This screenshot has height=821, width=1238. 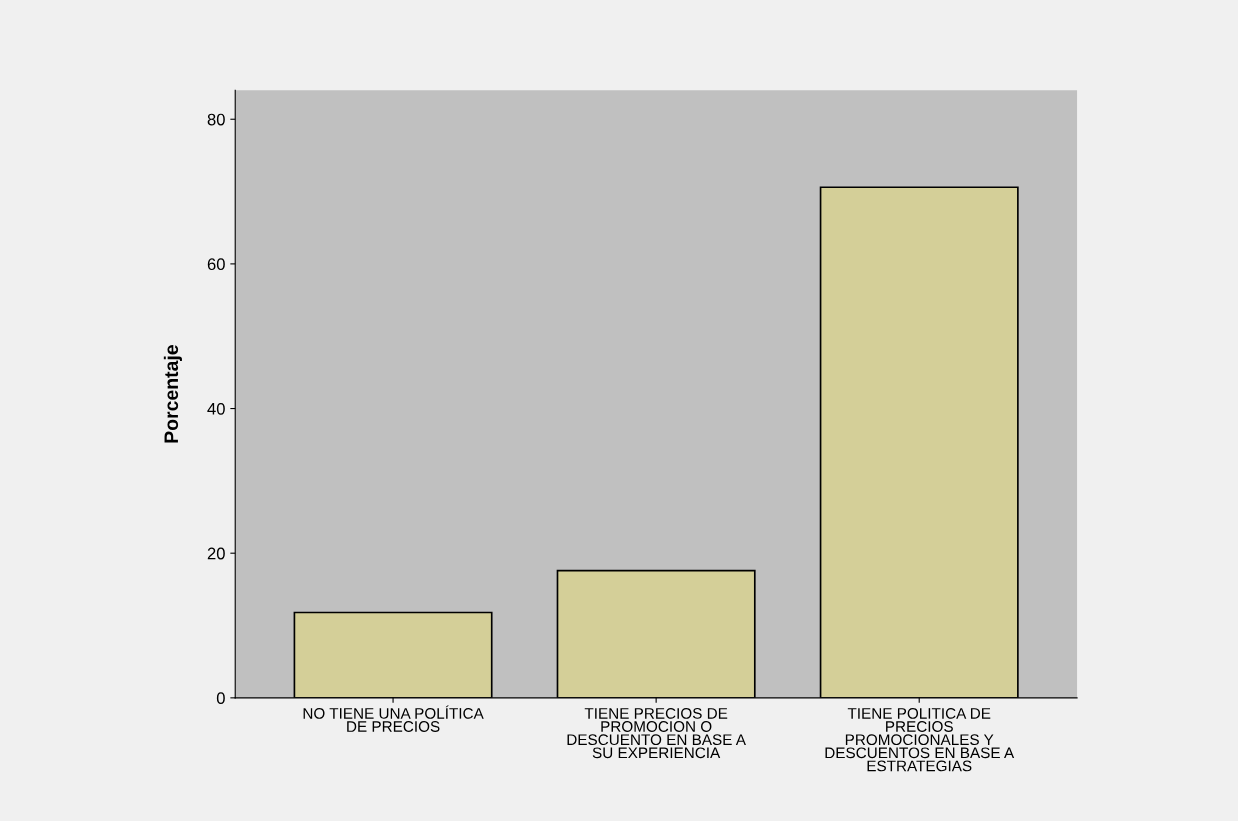 I want to click on y-axis-title: Porcentaje, so click(x=172, y=394).